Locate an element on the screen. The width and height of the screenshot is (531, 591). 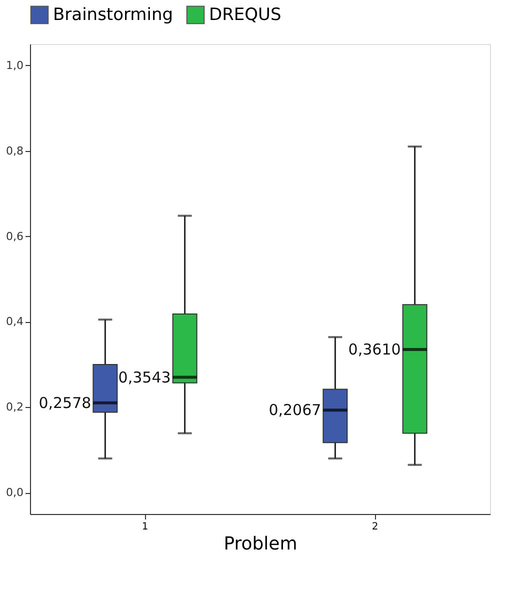
text: 0,3543 is located at coordinates (144, 377).